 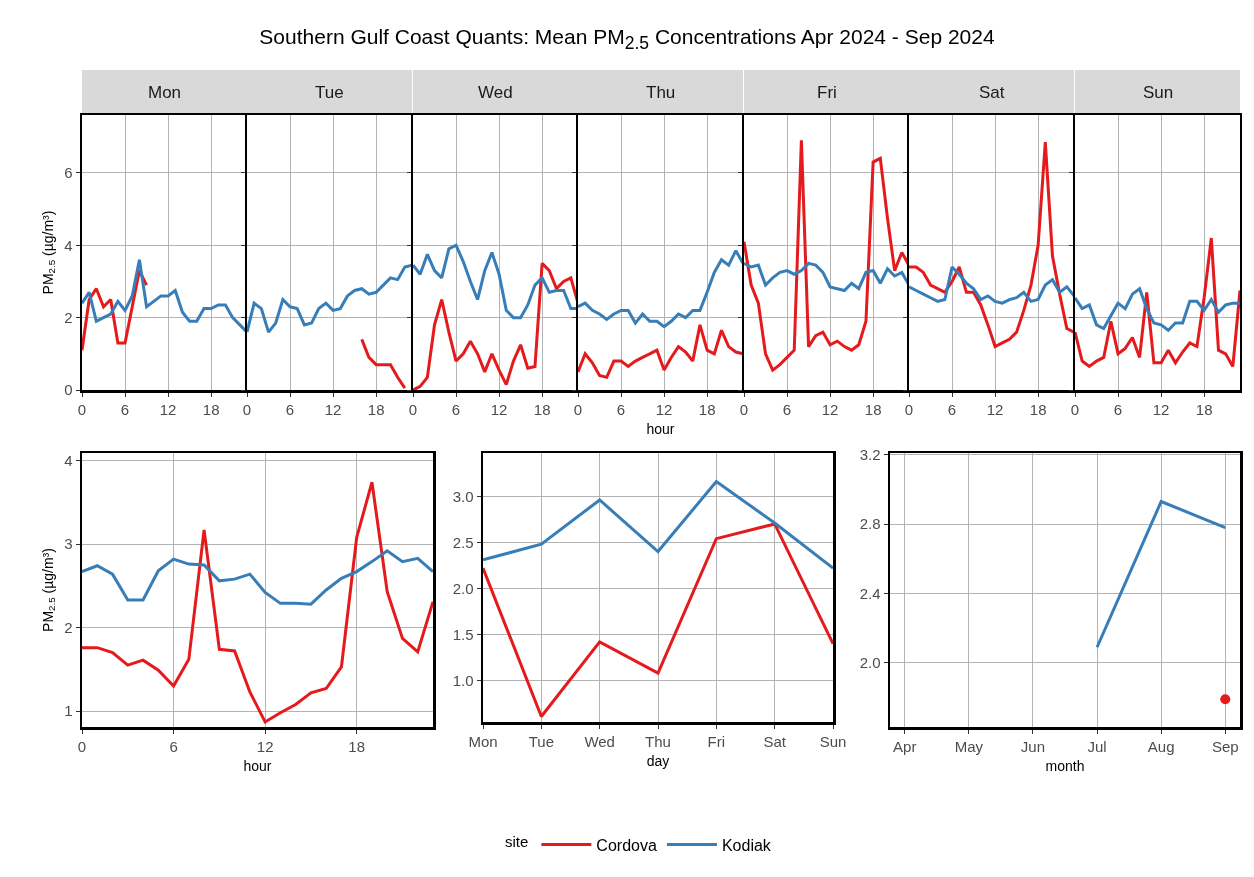 What do you see at coordinates (1225, 746) in the screenshot?
I see `x-tick-label: Sep` at bounding box center [1225, 746].